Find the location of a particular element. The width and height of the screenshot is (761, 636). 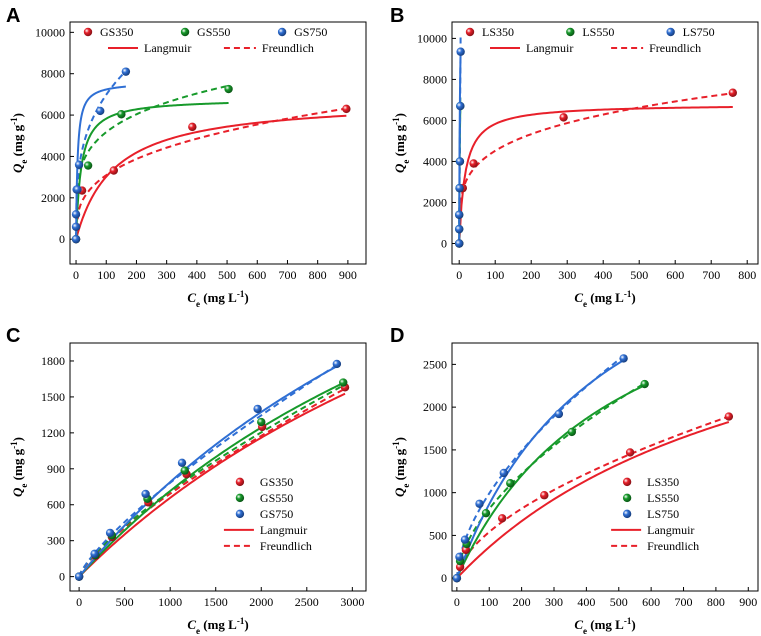

y-tick-label: 10000 is located at coordinates (432, 38).